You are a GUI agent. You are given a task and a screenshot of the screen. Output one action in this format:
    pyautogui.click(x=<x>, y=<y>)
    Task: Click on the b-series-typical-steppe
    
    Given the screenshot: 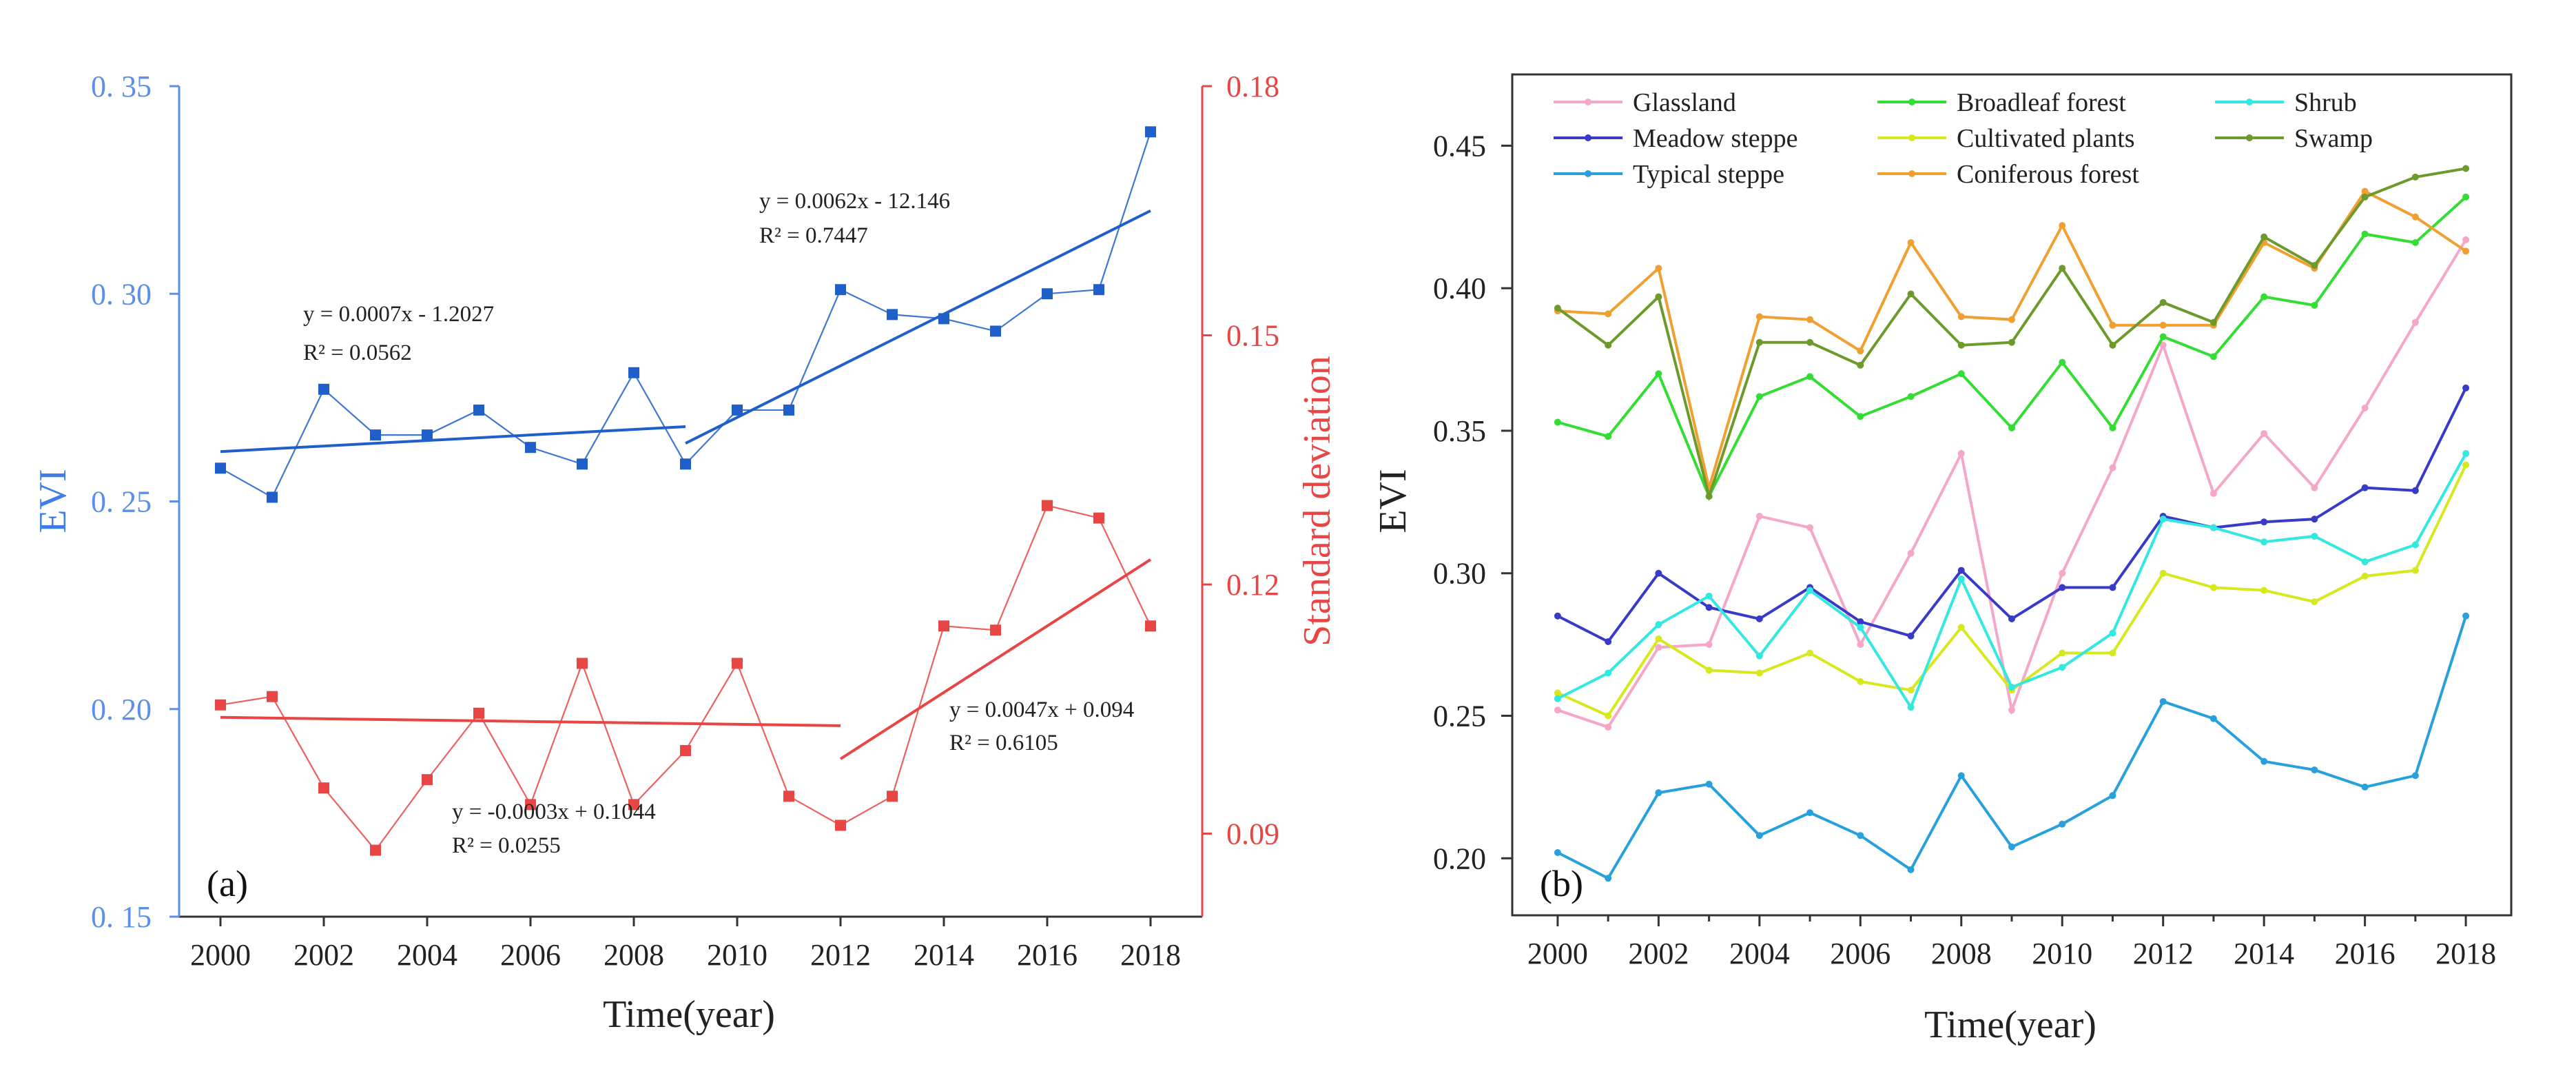 What is the action you would take?
    pyautogui.click(x=2012, y=747)
    